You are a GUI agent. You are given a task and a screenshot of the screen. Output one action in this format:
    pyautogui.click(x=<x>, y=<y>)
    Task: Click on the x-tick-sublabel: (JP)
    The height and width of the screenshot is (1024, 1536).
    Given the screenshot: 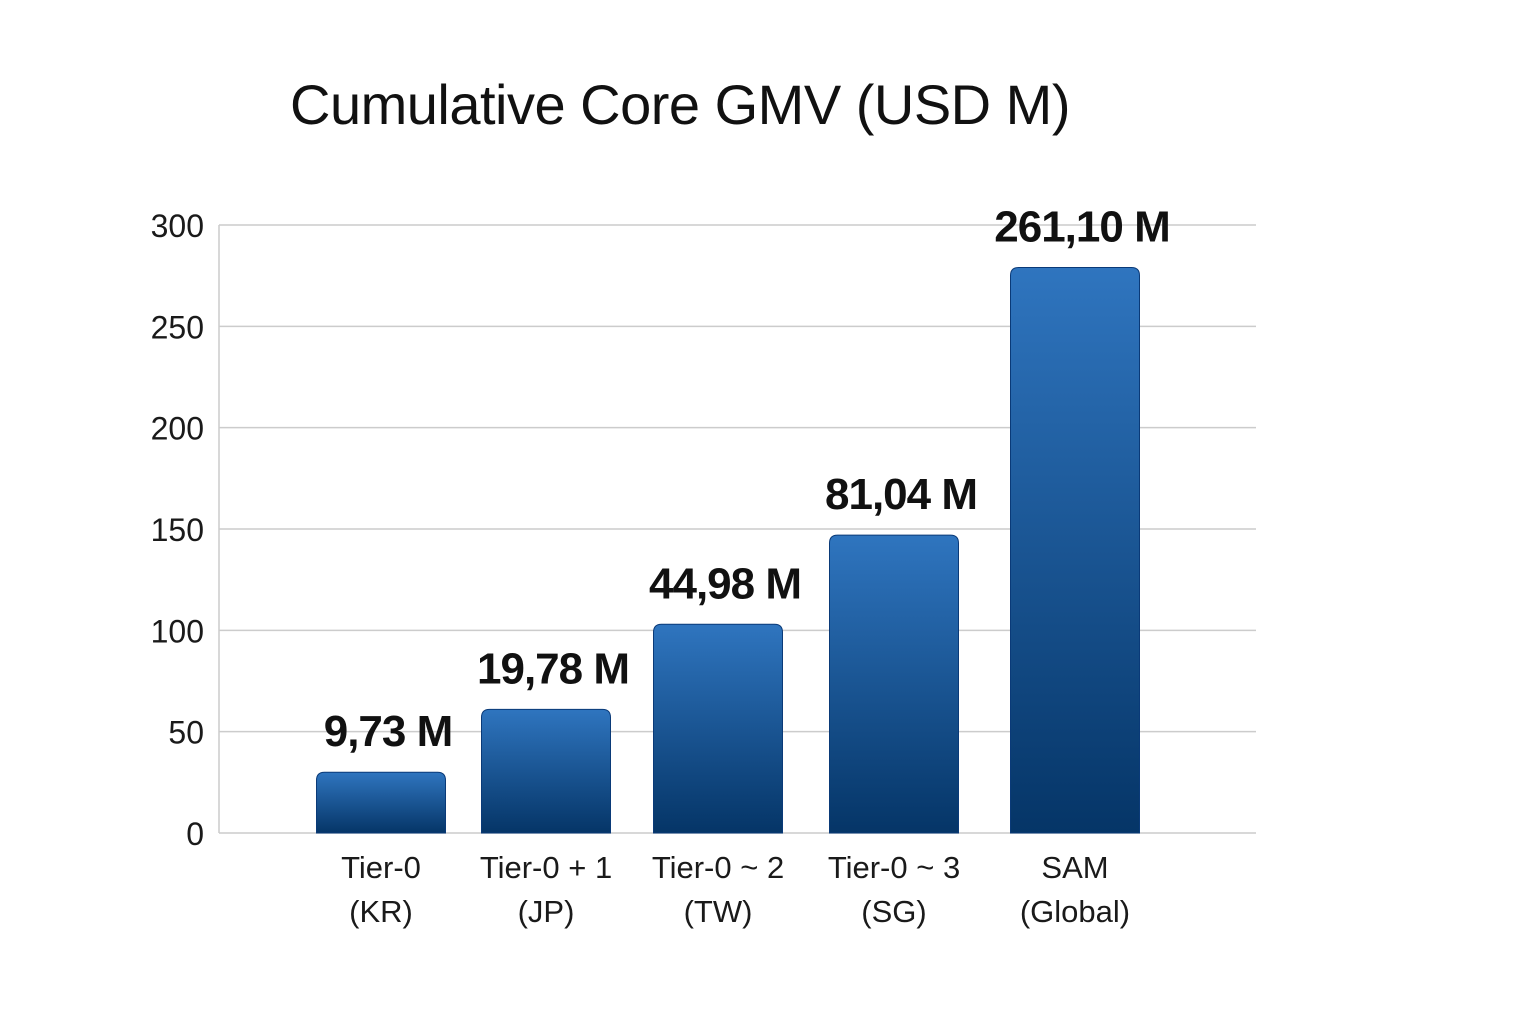 What is the action you would take?
    pyautogui.click(x=546, y=911)
    